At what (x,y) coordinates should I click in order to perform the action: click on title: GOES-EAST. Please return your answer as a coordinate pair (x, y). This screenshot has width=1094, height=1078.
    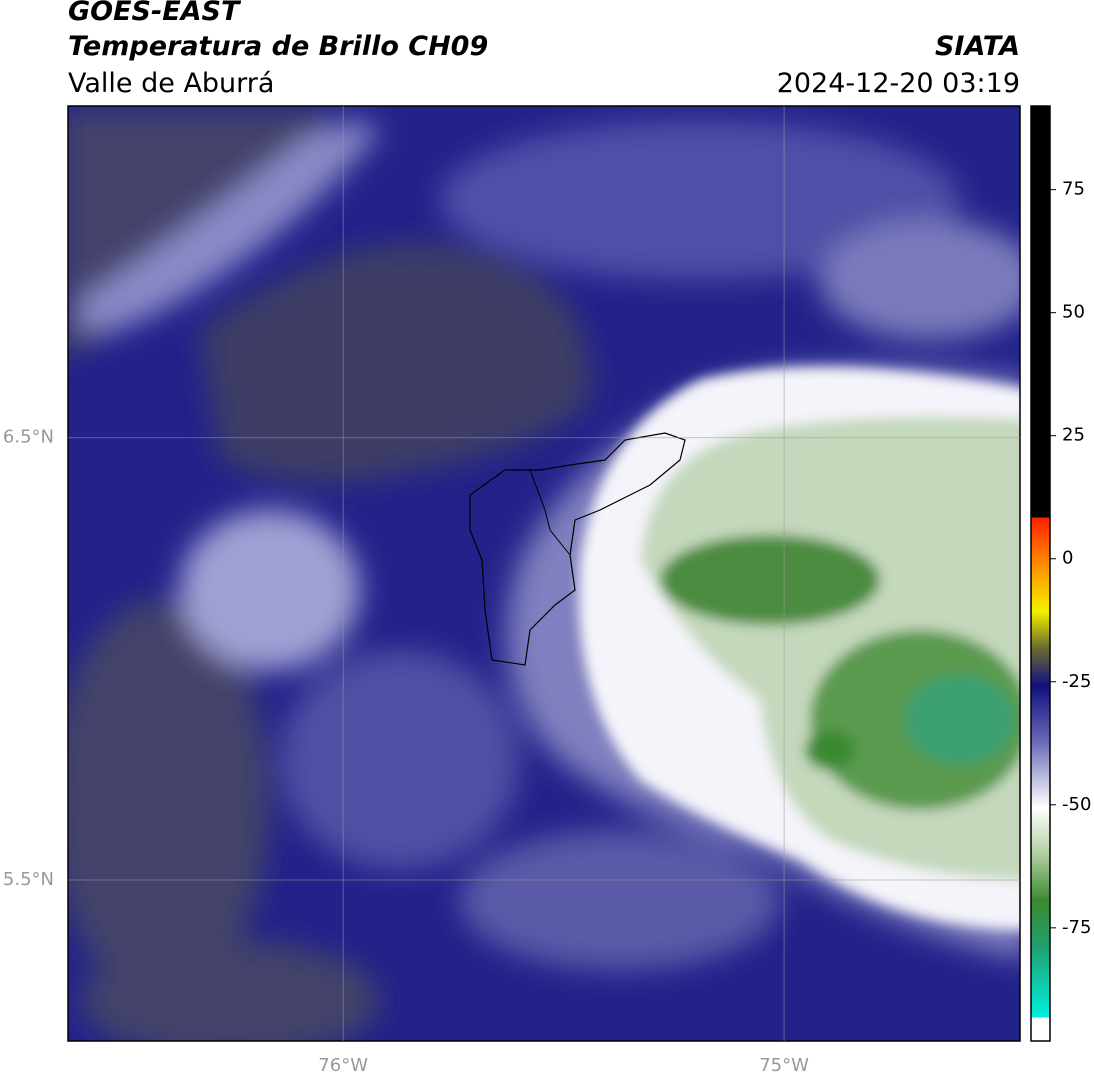
    Looking at the image, I should click on (155, 13).